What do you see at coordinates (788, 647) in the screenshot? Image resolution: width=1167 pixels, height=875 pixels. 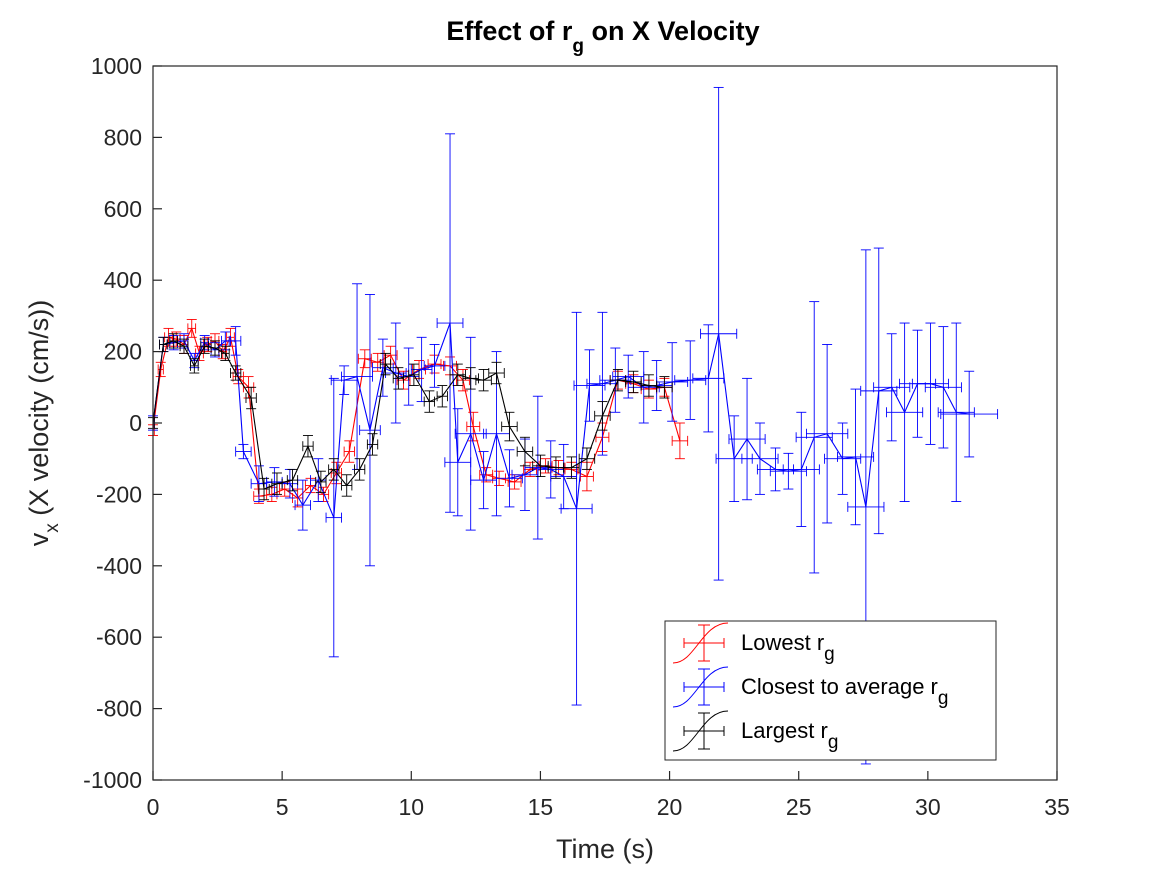 I see `legend-label: Lowest rg` at bounding box center [788, 647].